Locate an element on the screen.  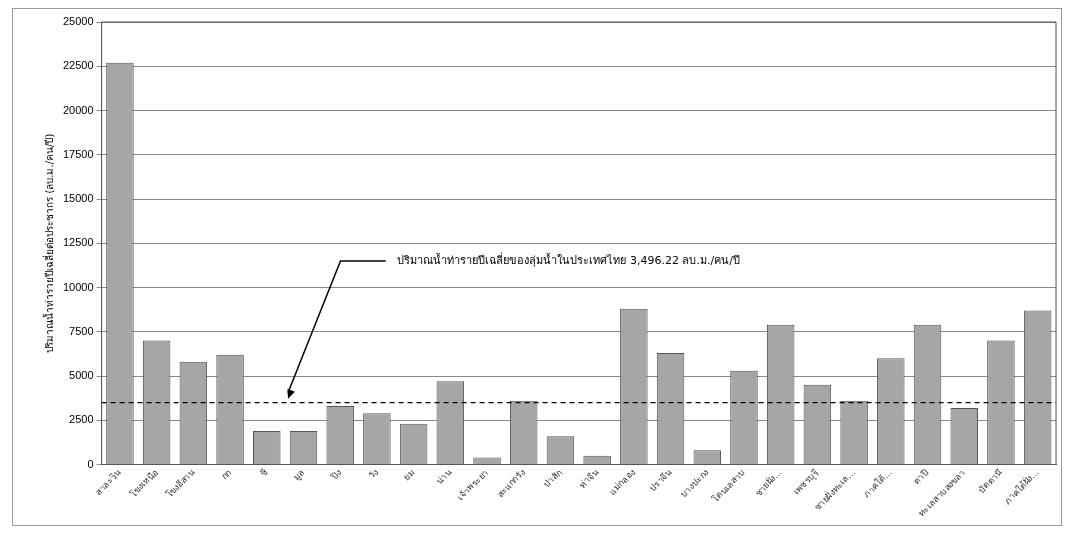
x-tick-label: ชี is located at coordinates (264, 473).